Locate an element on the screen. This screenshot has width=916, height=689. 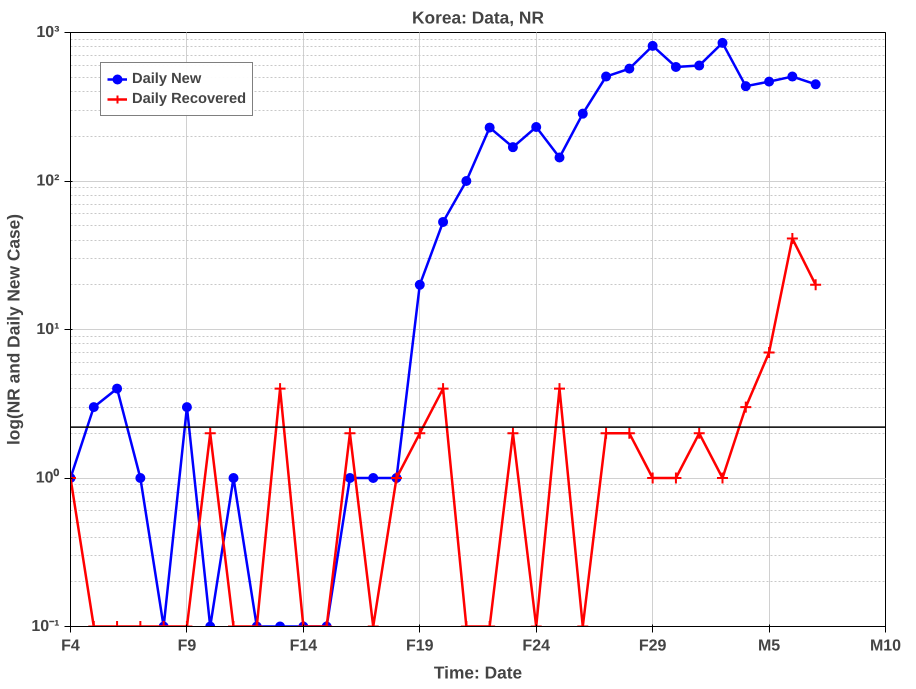
chart-title: Korea: Data, NR is located at coordinates (478, 18).